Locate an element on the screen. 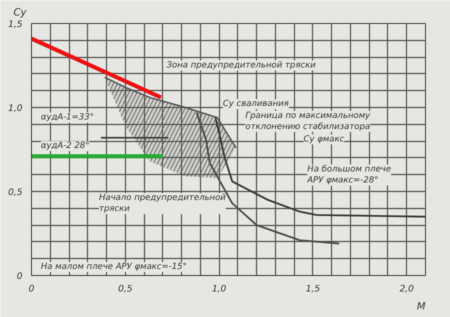 This screenshot has width=450, height=317. x-tick-label: 1,5 is located at coordinates (313, 289).